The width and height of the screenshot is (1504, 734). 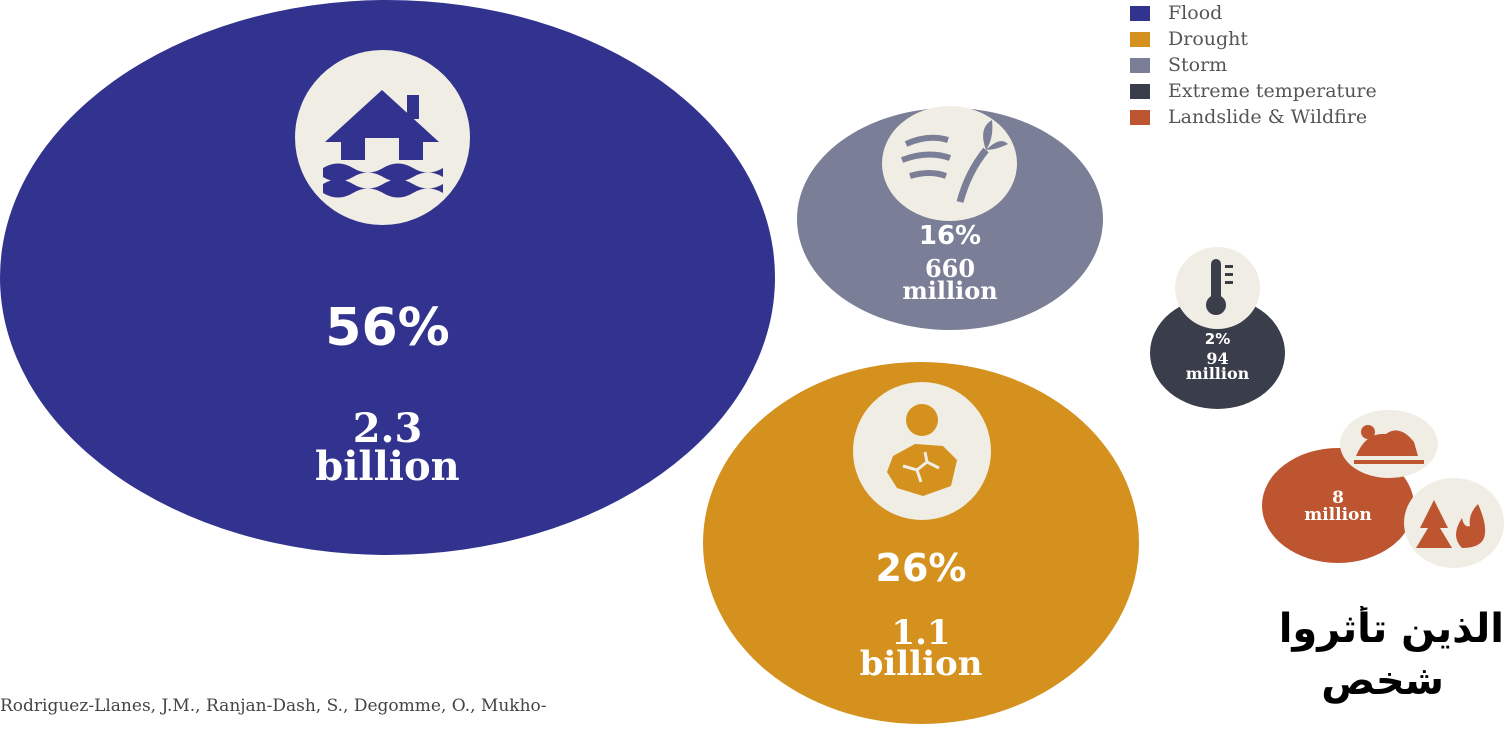 I want to click on thermometer-icon, so click(x=1219, y=287).